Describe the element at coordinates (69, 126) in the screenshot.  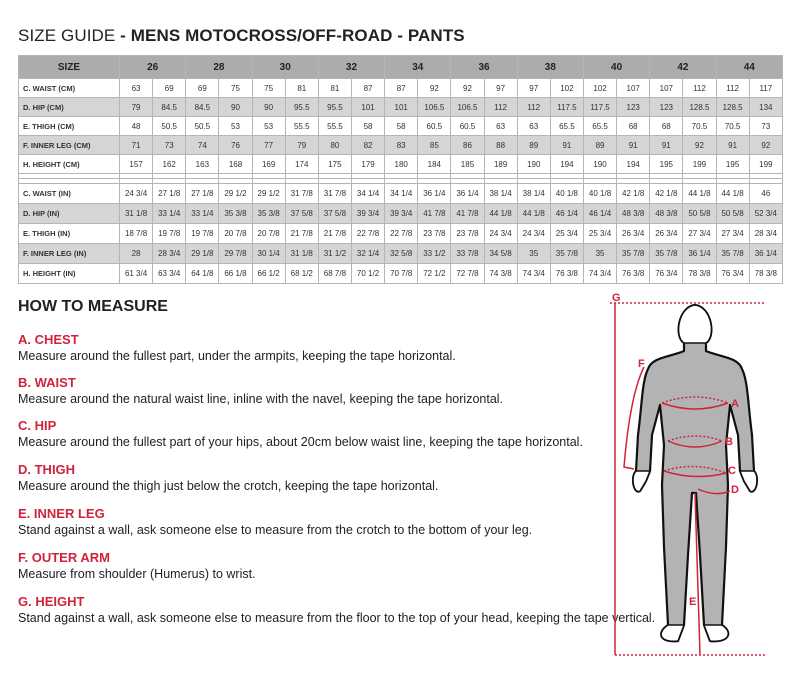
I see `row-label: E. THIGH (CM)` at that location.